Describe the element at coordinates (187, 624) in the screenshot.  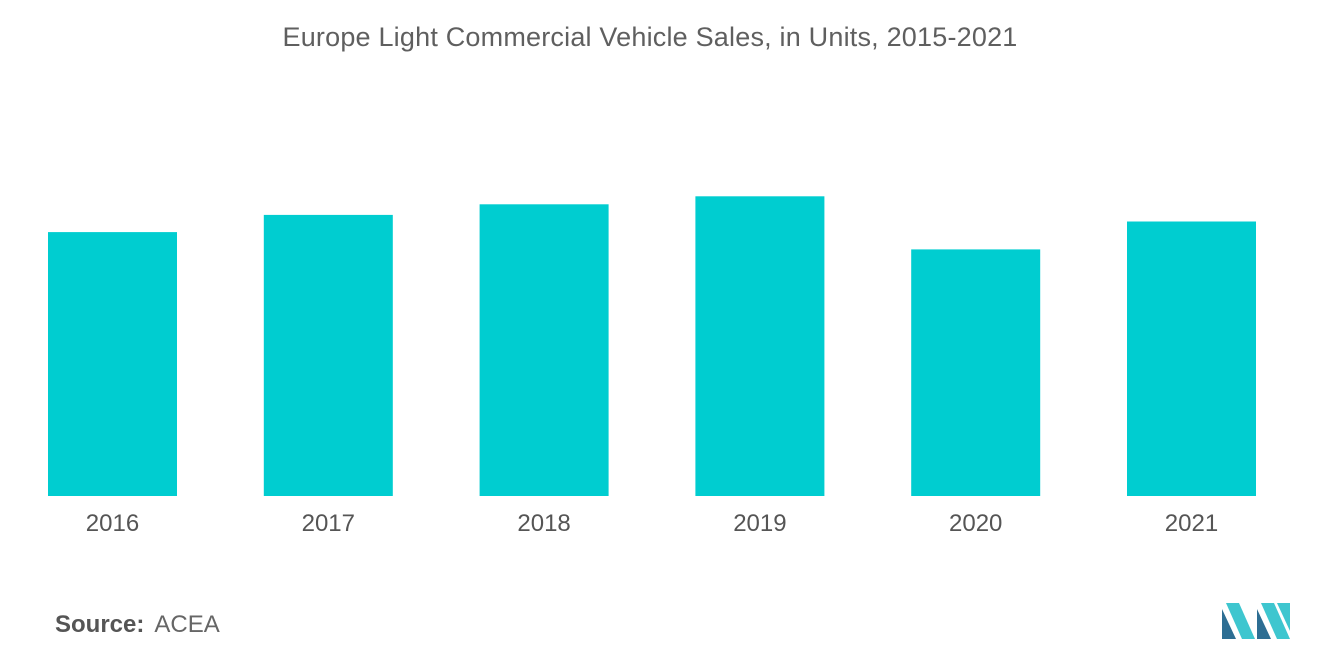
I see `source-value: ACEA` at that location.